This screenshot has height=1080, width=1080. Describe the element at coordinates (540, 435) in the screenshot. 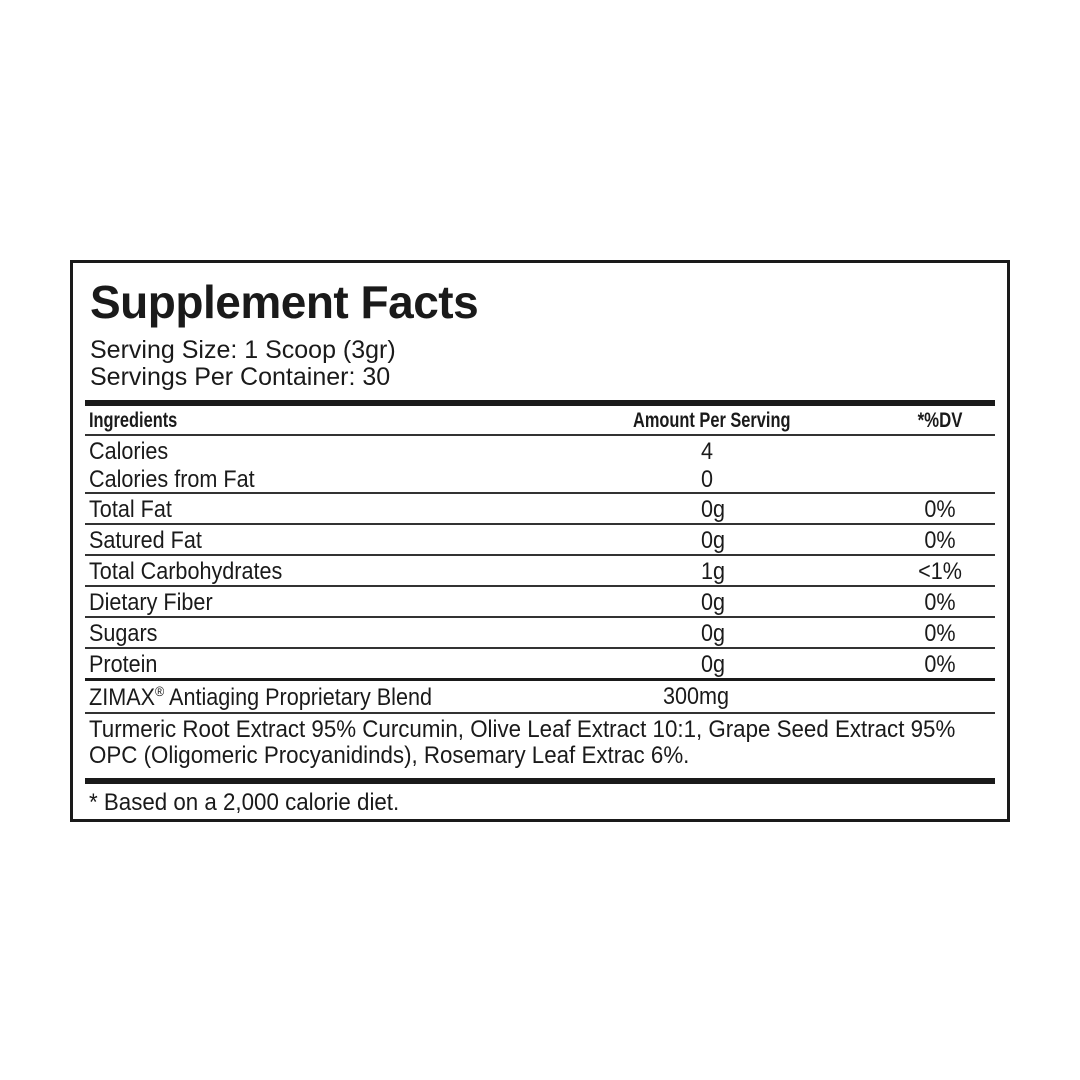

I see `divider-under-header` at that location.